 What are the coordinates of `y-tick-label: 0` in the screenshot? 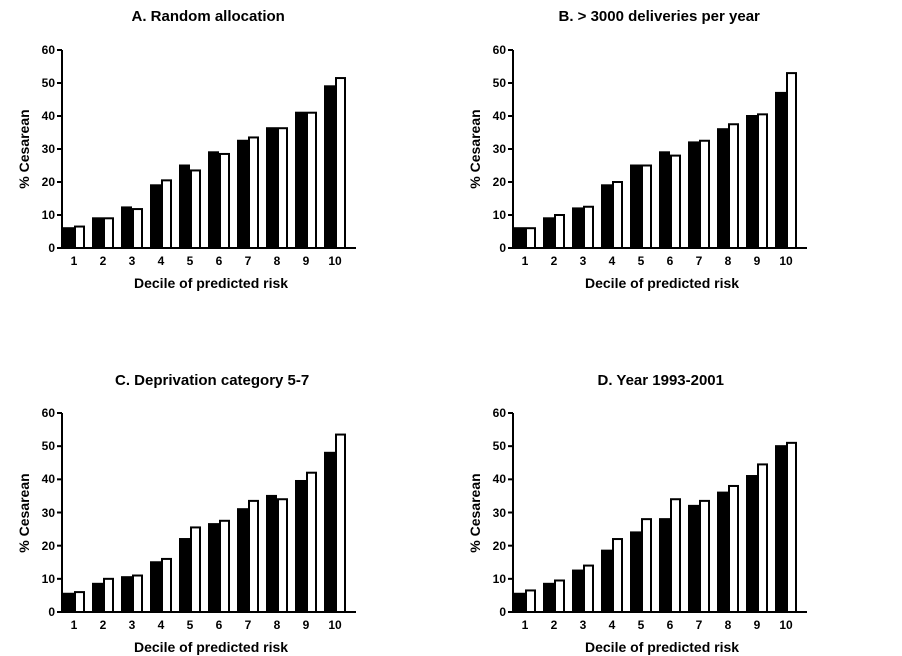 It's located at (51, 248).